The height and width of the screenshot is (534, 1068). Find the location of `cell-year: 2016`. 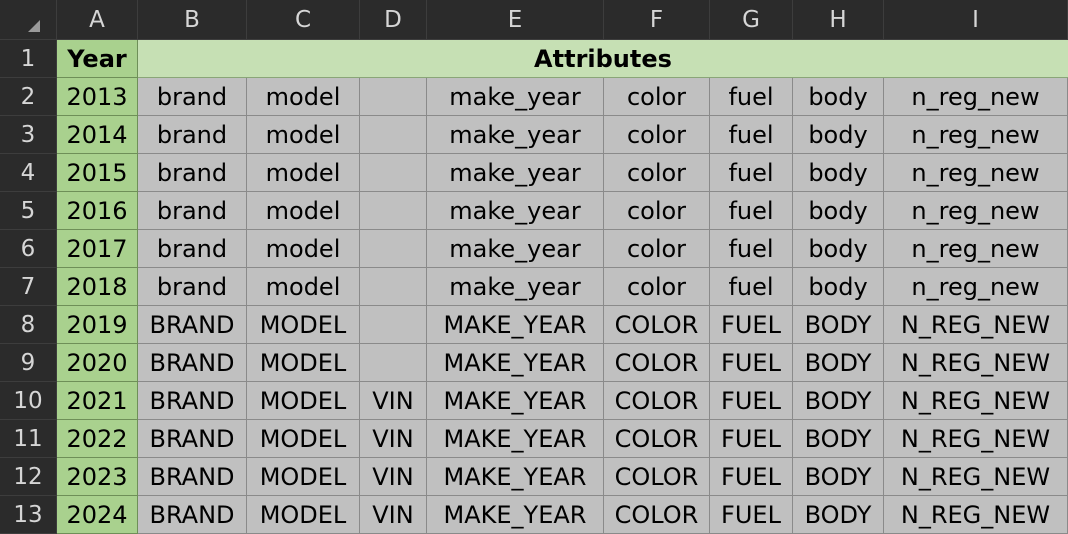

cell-year: 2016 is located at coordinates (97, 211).